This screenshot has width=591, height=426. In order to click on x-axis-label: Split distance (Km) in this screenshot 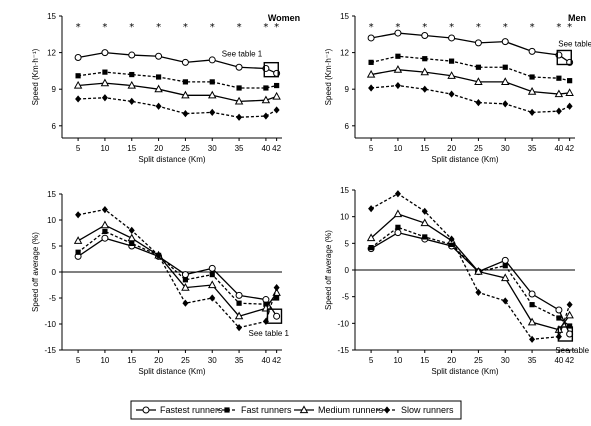, I will do `click(171, 371)`.